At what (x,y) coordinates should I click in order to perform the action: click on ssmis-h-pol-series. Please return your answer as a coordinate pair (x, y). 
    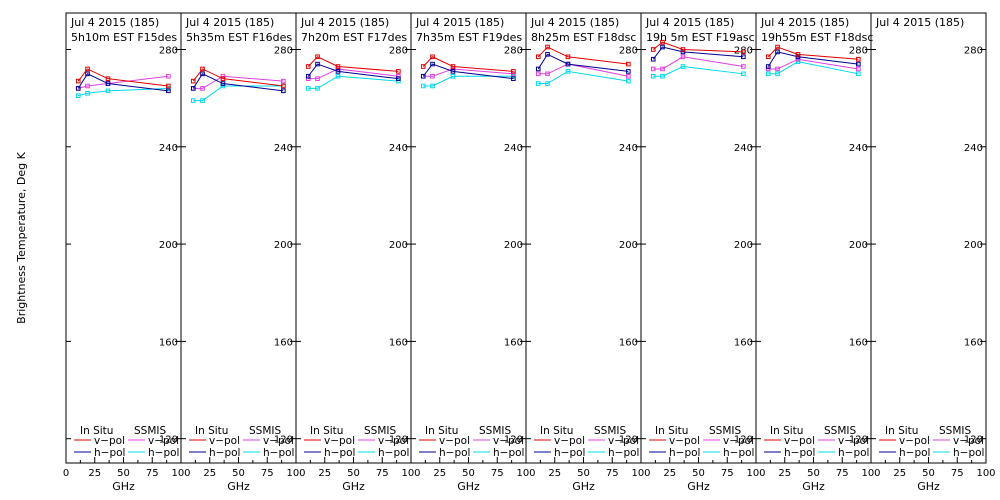
    Looking at the image, I should click on (813, 68).